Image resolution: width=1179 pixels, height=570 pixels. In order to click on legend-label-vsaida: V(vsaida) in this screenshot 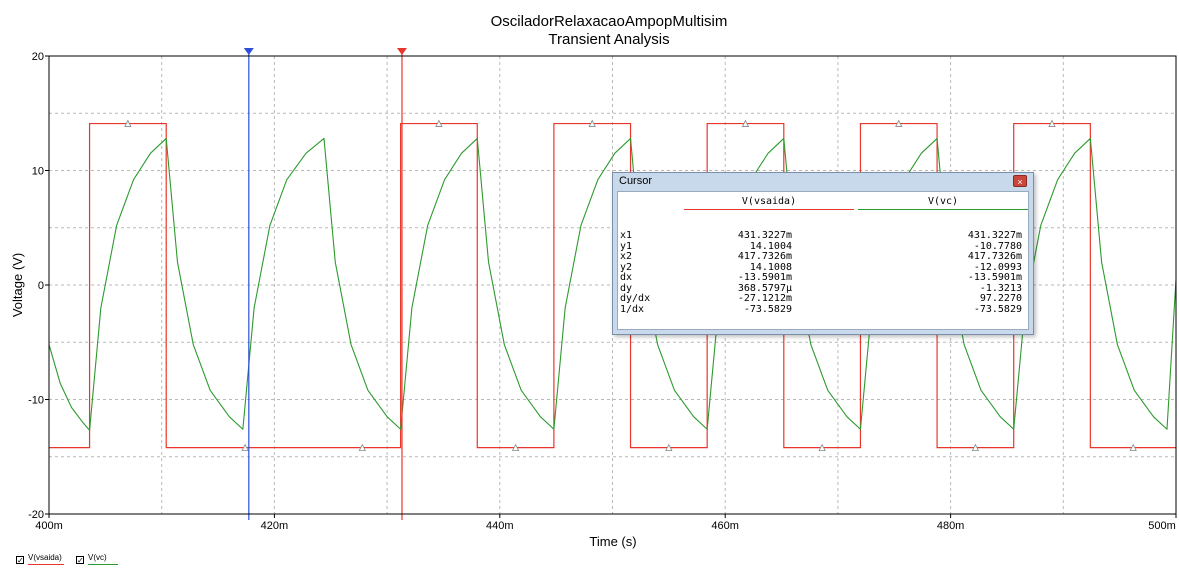, I will do `click(45, 557)`.